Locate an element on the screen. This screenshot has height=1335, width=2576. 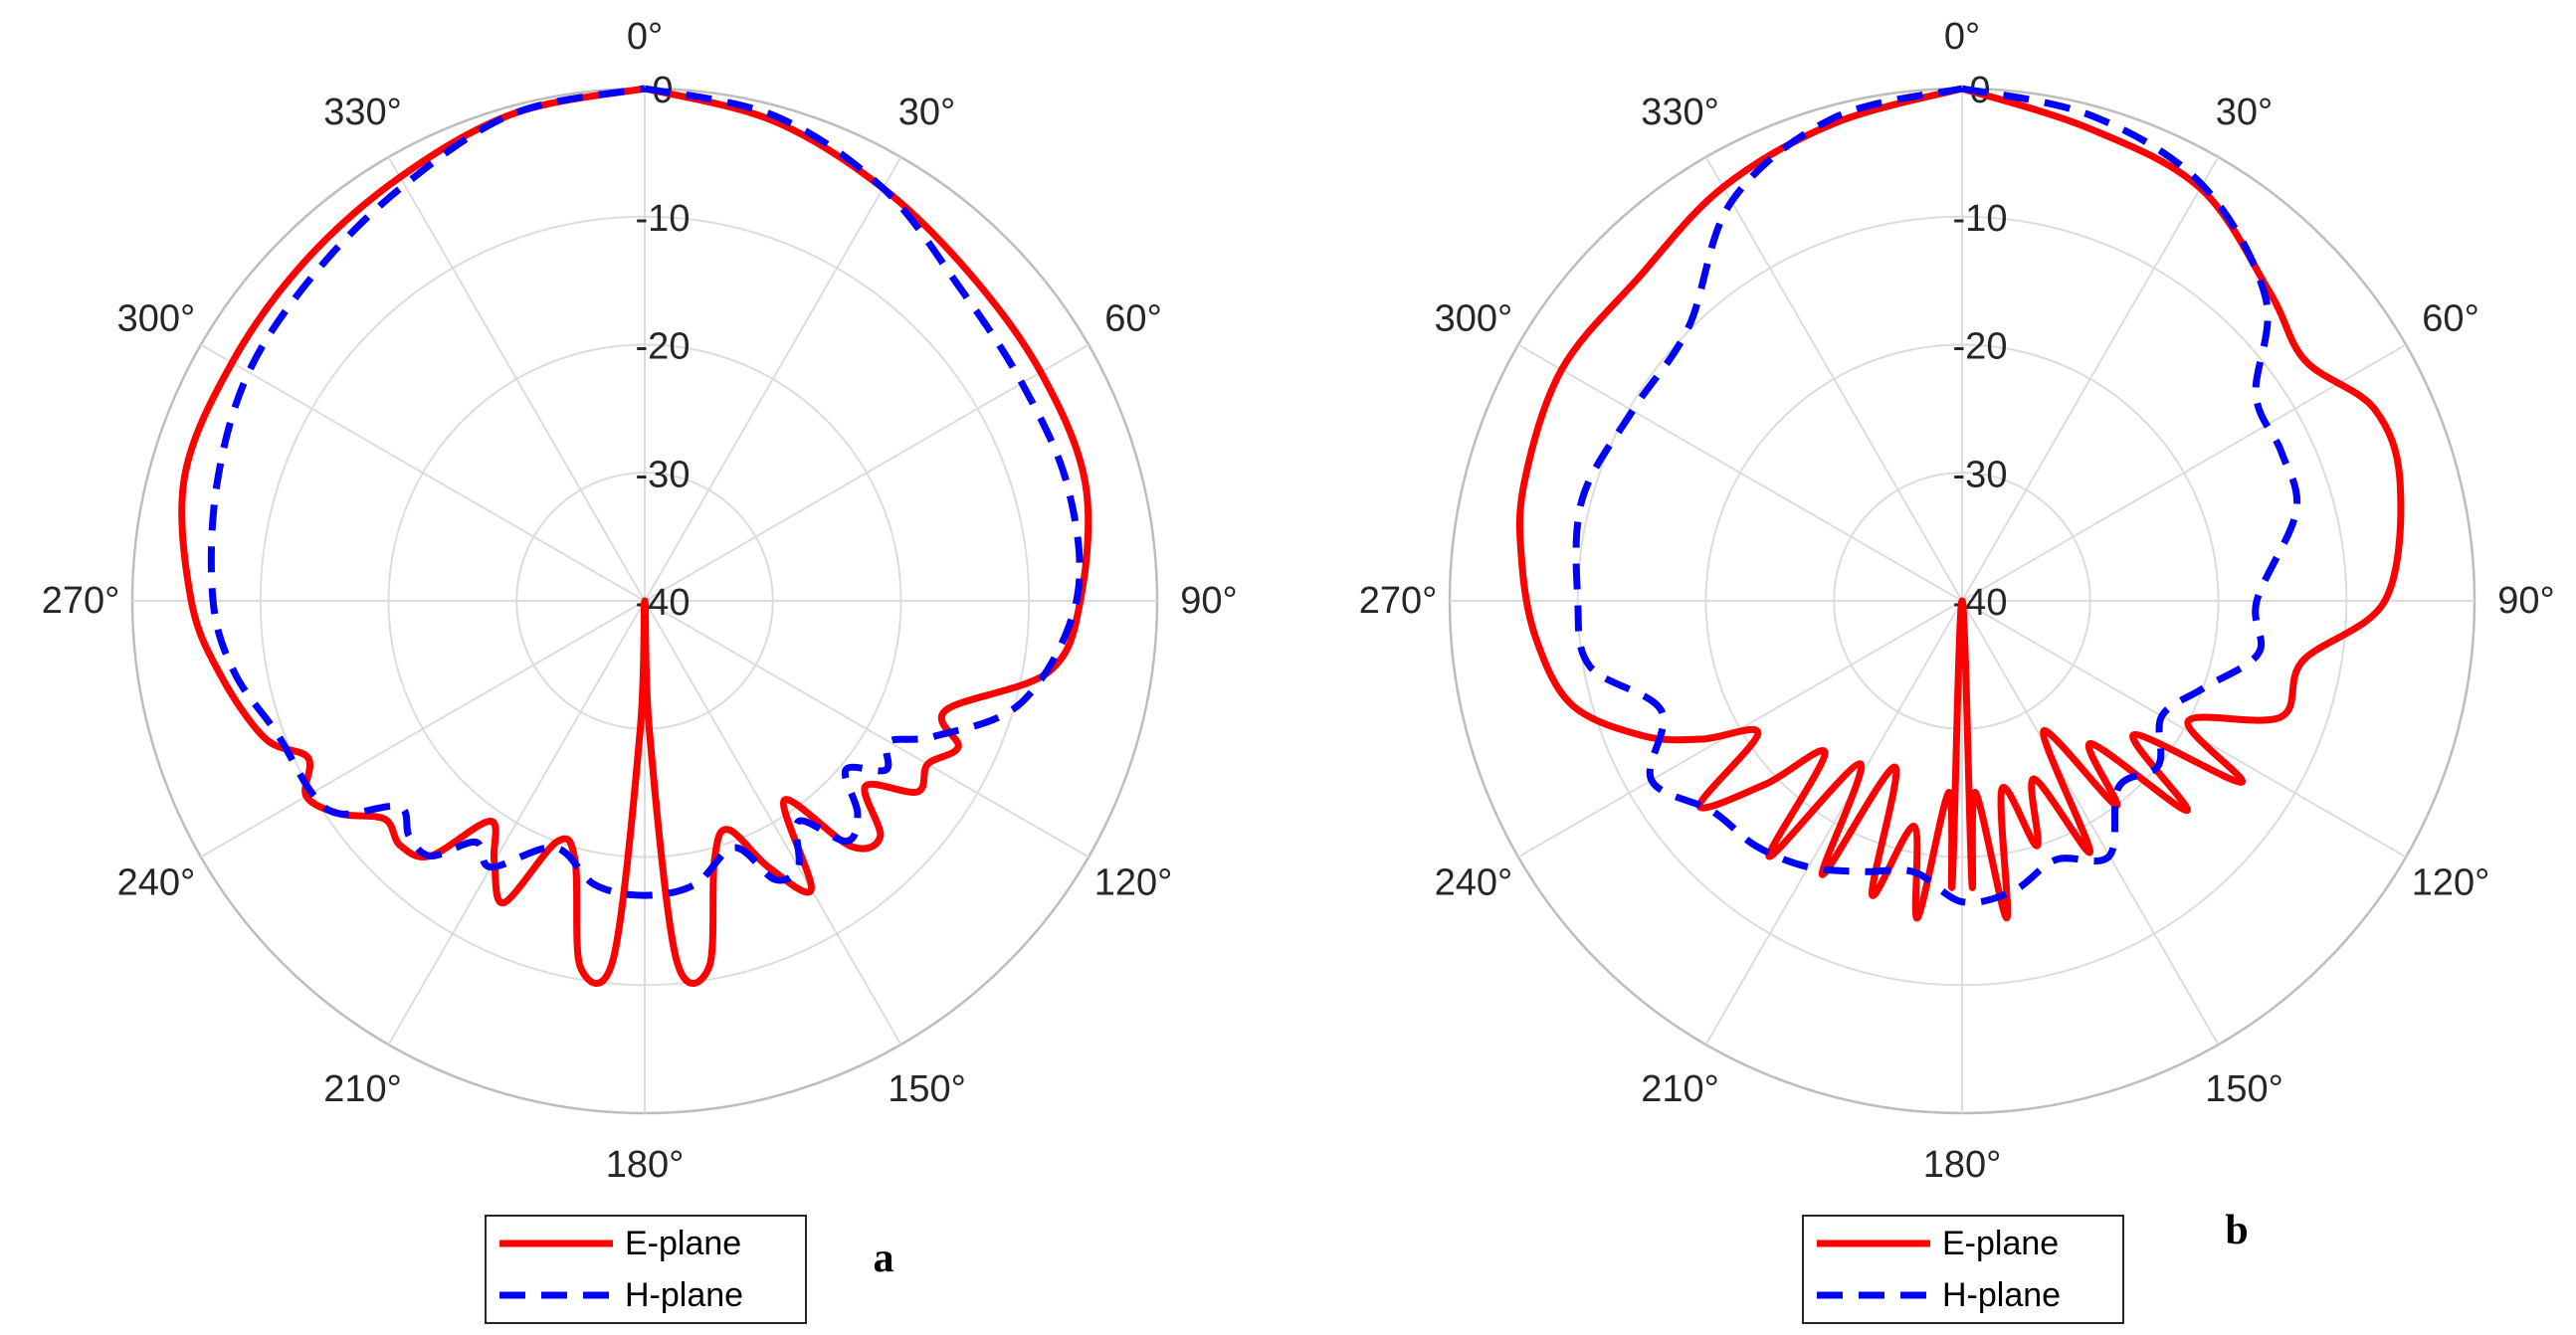
panel-label: a is located at coordinates (884, 1258).